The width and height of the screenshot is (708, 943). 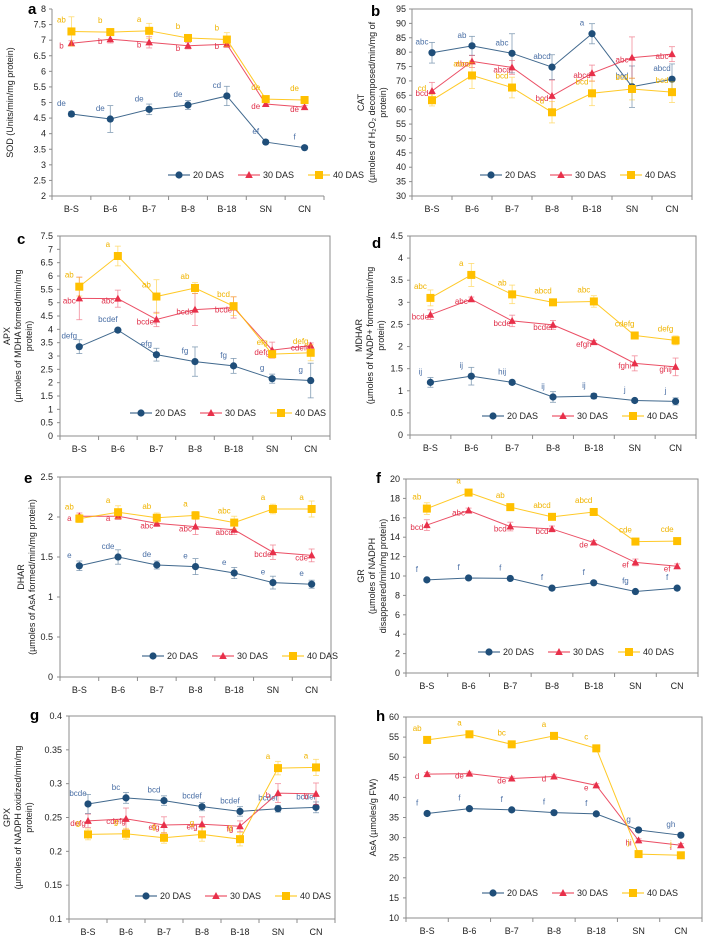 I want to click on y-tick-label: 6, so click(x=397, y=615).